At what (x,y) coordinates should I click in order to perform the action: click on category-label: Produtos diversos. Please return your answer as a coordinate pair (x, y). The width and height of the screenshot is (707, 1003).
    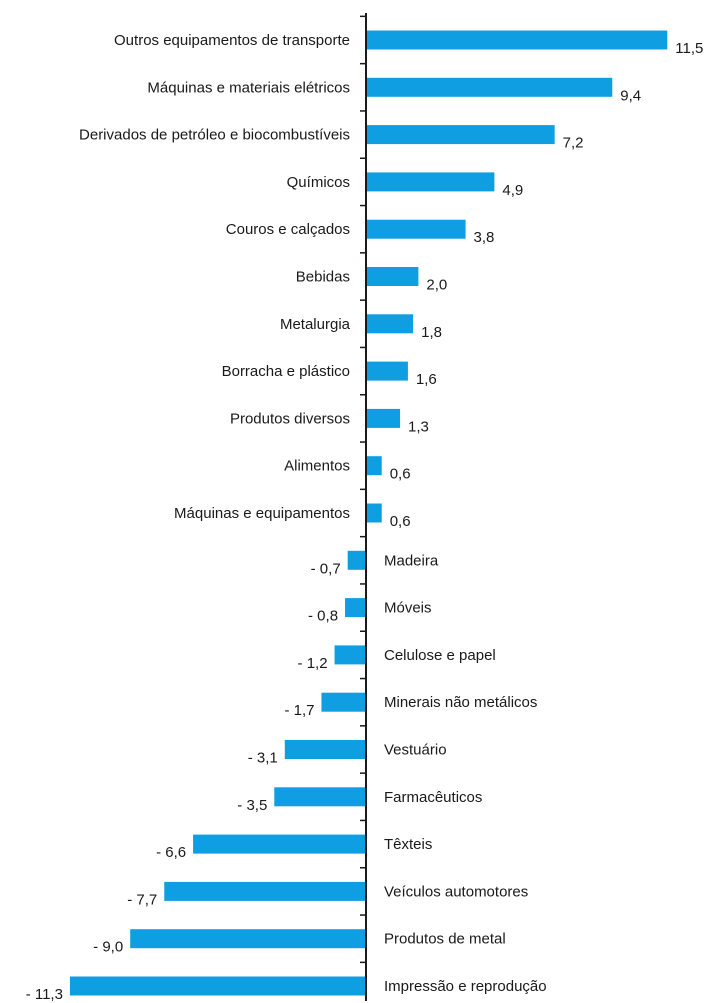
    Looking at the image, I should click on (290, 418).